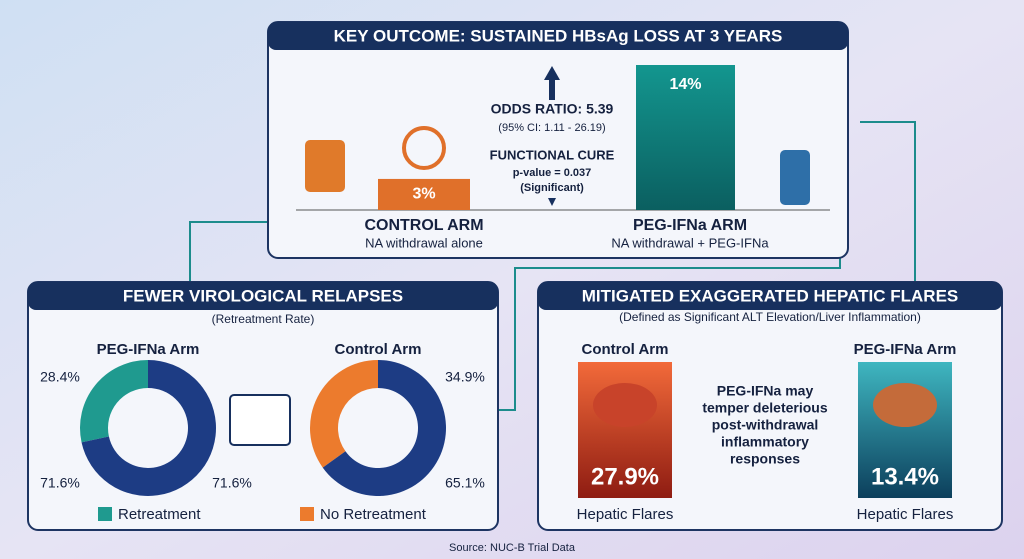 This screenshot has width=1024, height=559. What do you see at coordinates (552, 202) in the screenshot?
I see `arrow-down` at bounding box center [552, 202].